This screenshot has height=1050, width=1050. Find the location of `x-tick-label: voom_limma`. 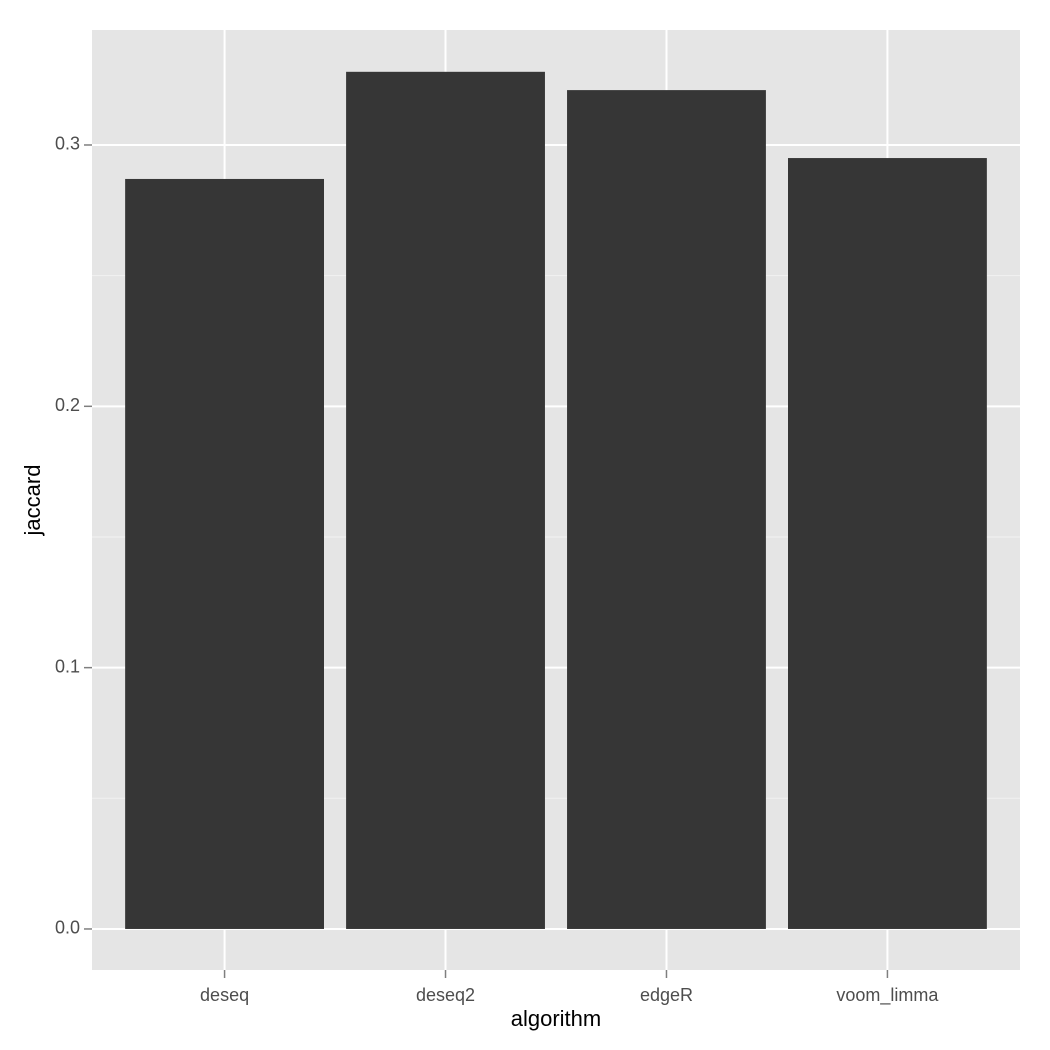

x-tick-label: voom_limma is located at coordinates (887, 995).